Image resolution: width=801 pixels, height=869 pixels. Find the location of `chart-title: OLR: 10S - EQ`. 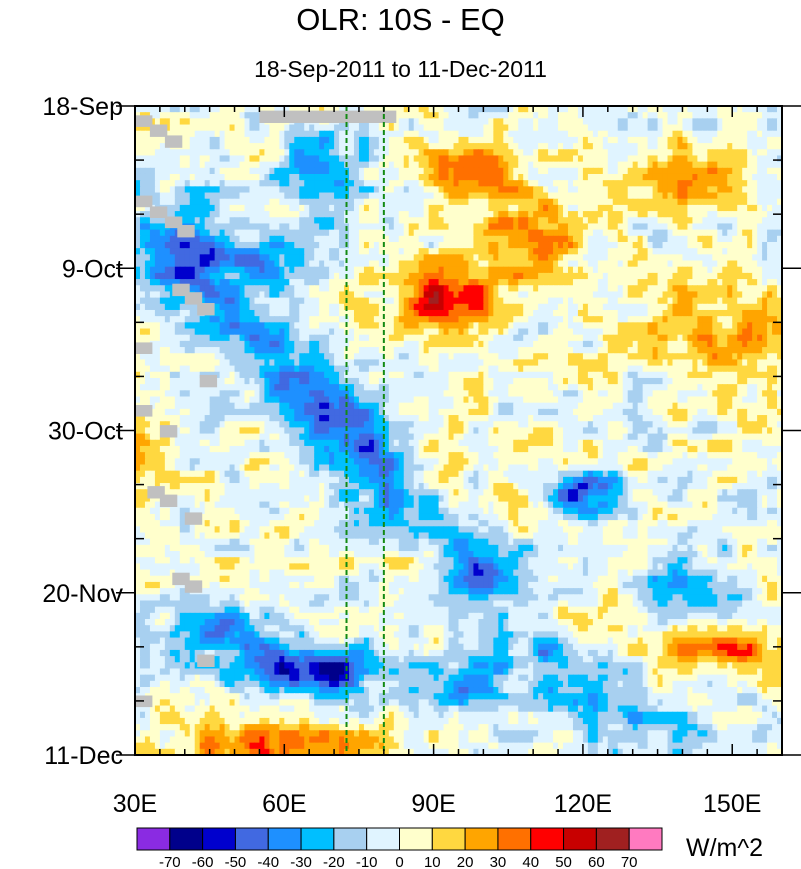

chart-title: OLR: 10S - EQ is located at coordinates (400, 19).